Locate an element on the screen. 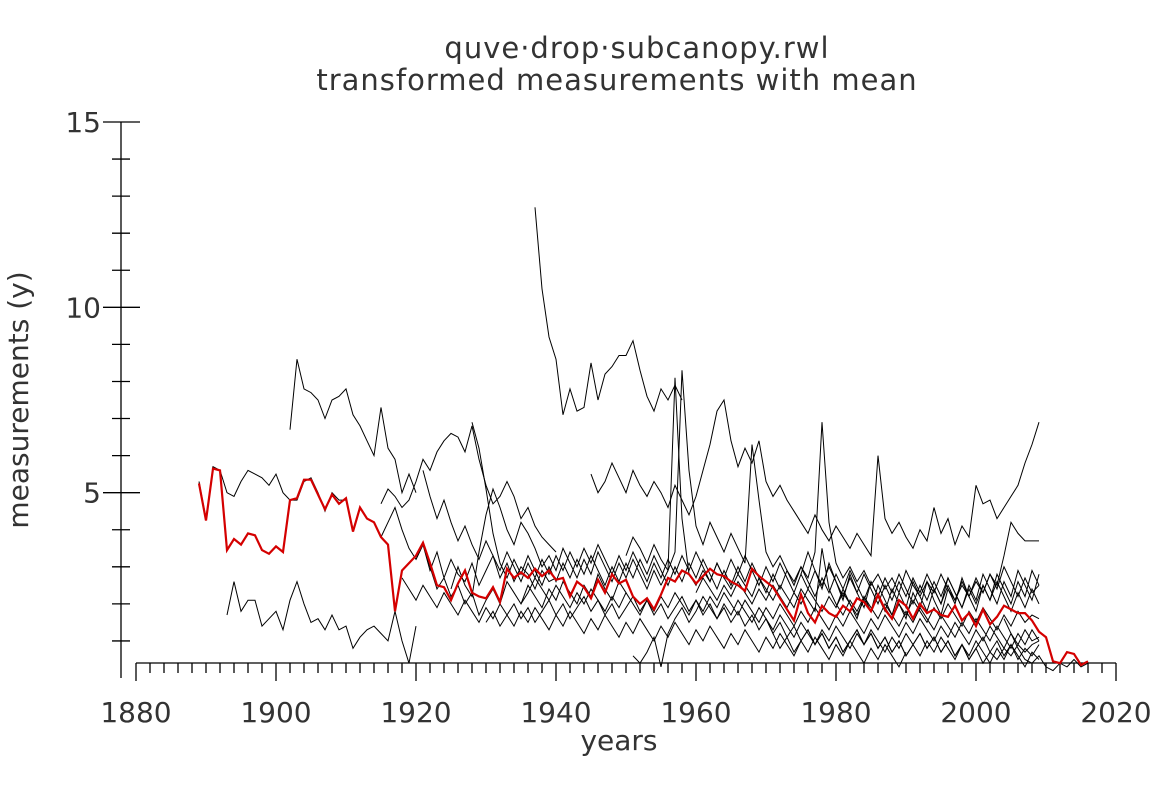 Image resolution: width=1167 pixels, height=797 pixels. x-axis-label: years is located at coordinates (618, 740).